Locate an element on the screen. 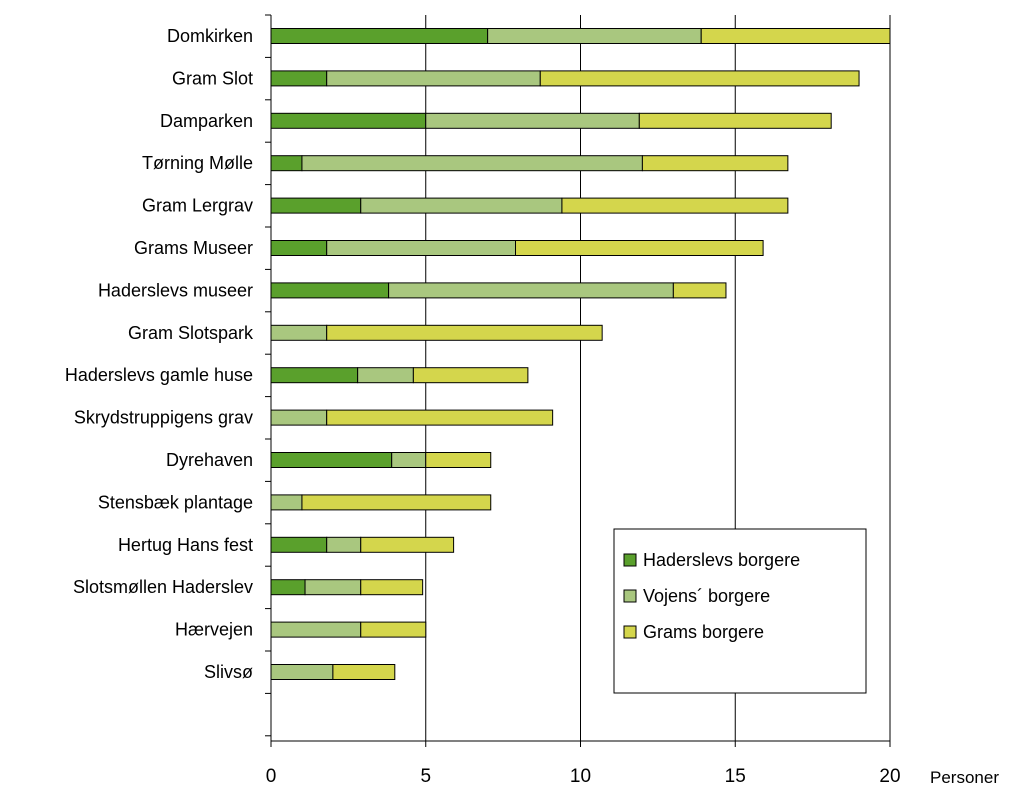 The height and width of the screenshot is (791, 1021). category-label-4: Tørning Mølle is located at coordinates (197, 163).